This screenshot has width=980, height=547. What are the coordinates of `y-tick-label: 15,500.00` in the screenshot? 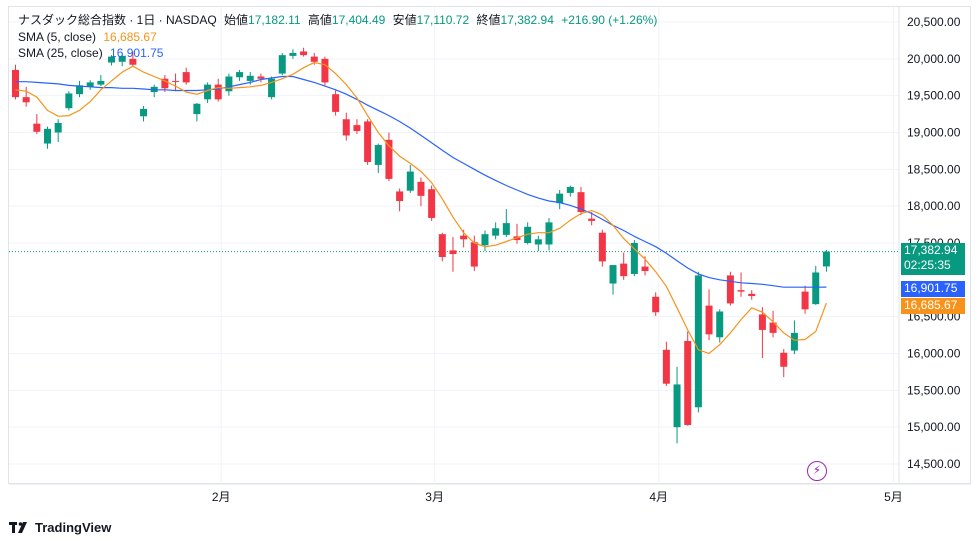 It's located at (934, 390).